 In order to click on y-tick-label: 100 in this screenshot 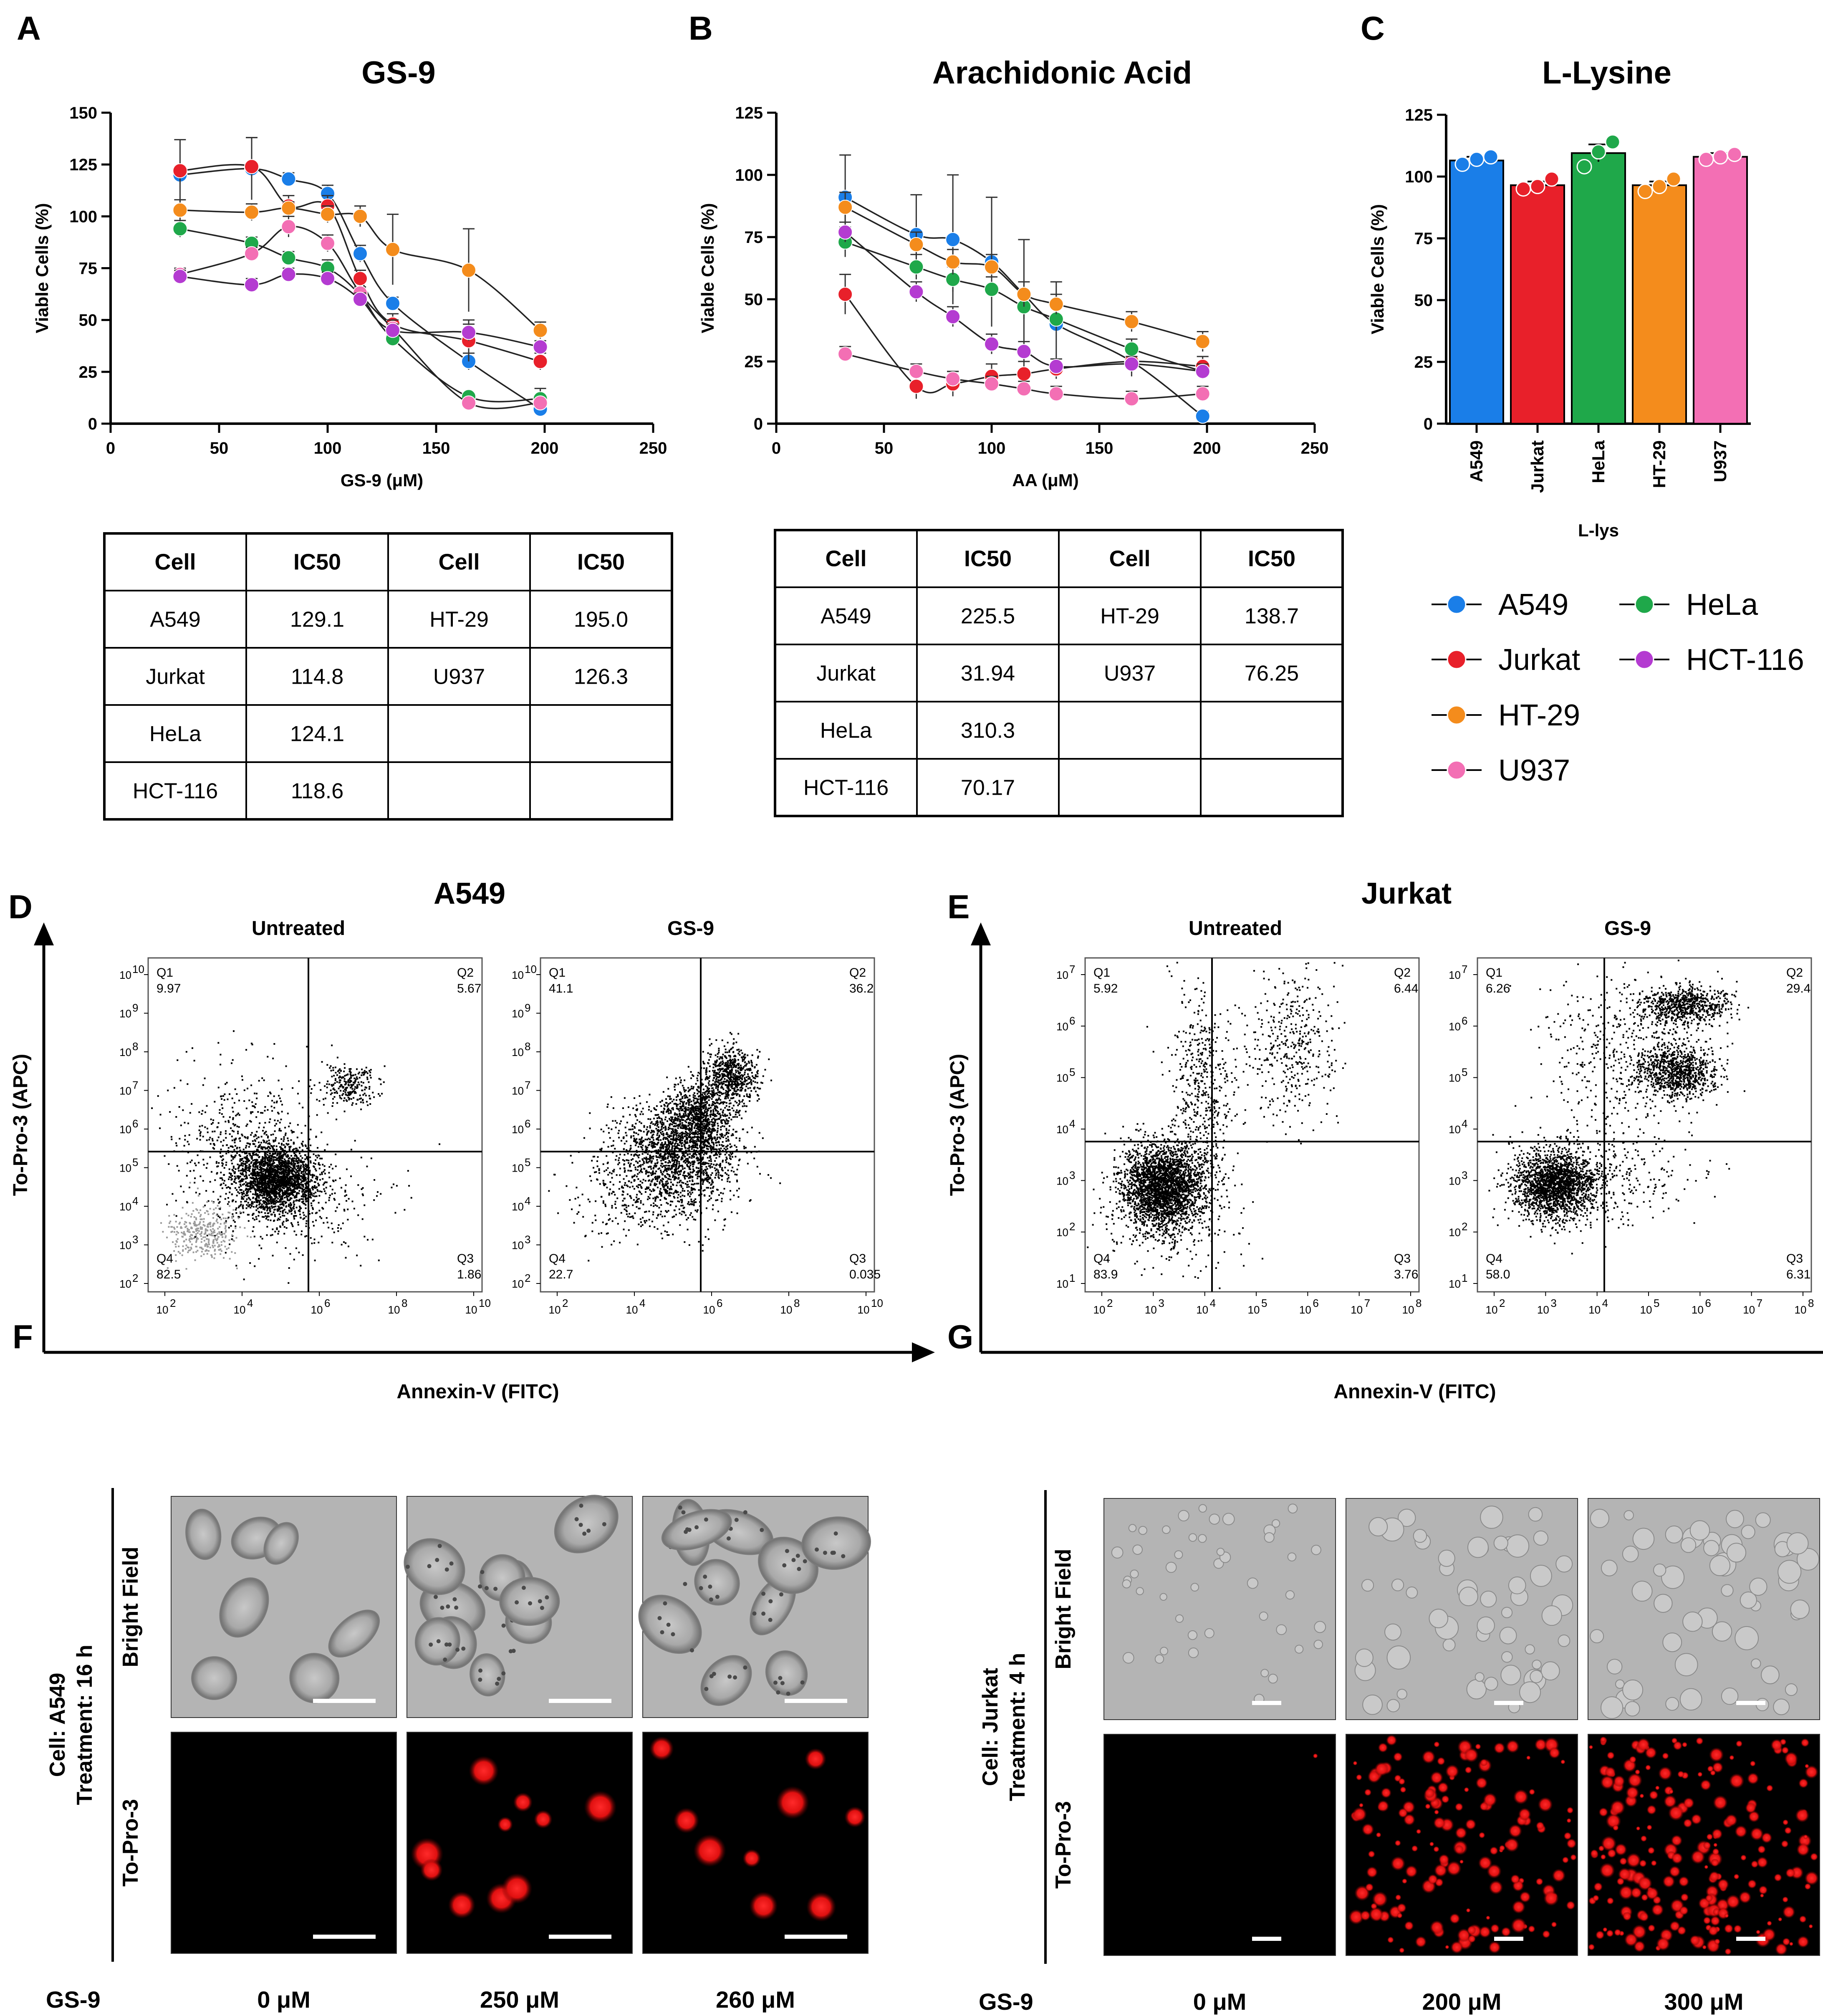, I will do `click(83, 217)`.